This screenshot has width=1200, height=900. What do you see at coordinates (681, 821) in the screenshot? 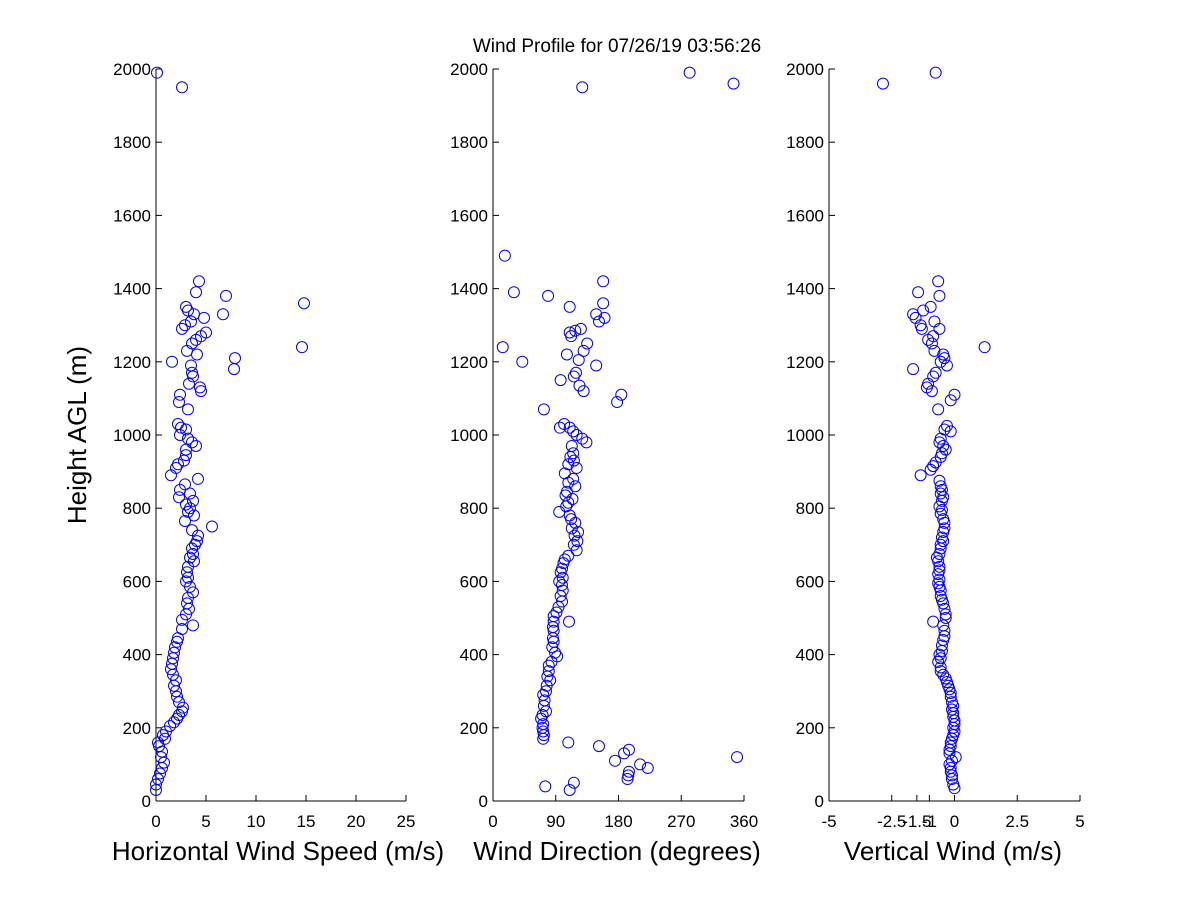
I see `x-tick-label: 270` at bounding box center [681, 821].